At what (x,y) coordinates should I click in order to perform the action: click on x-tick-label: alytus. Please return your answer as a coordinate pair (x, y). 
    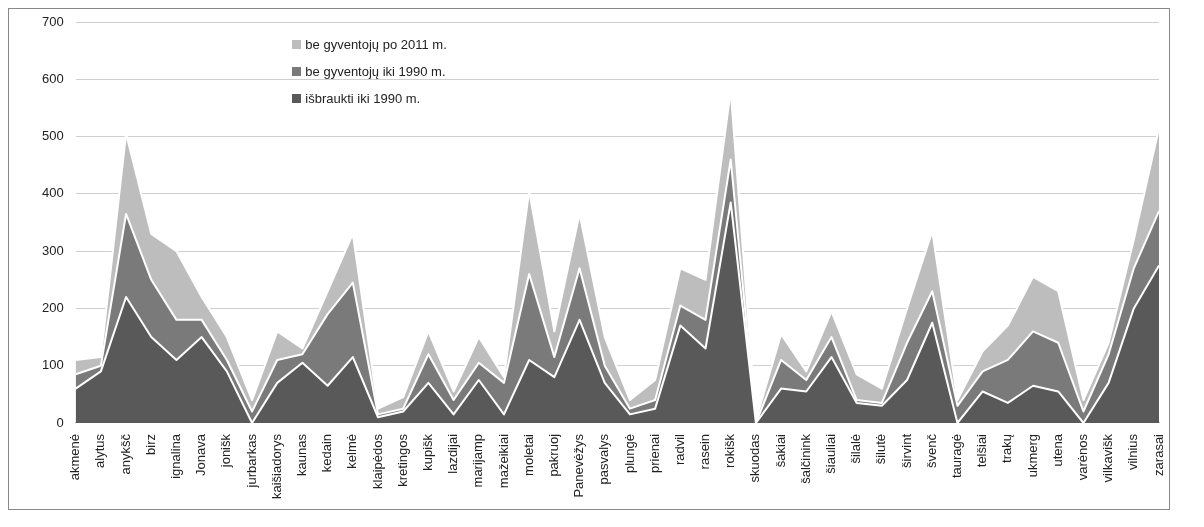
    Looking at the image, I should click on (100, 450).